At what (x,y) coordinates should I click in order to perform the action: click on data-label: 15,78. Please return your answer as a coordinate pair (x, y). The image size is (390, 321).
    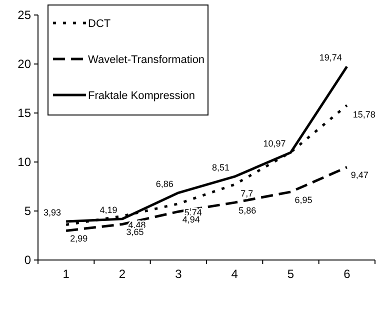
    Looking at the image, I should click on (364, 114).